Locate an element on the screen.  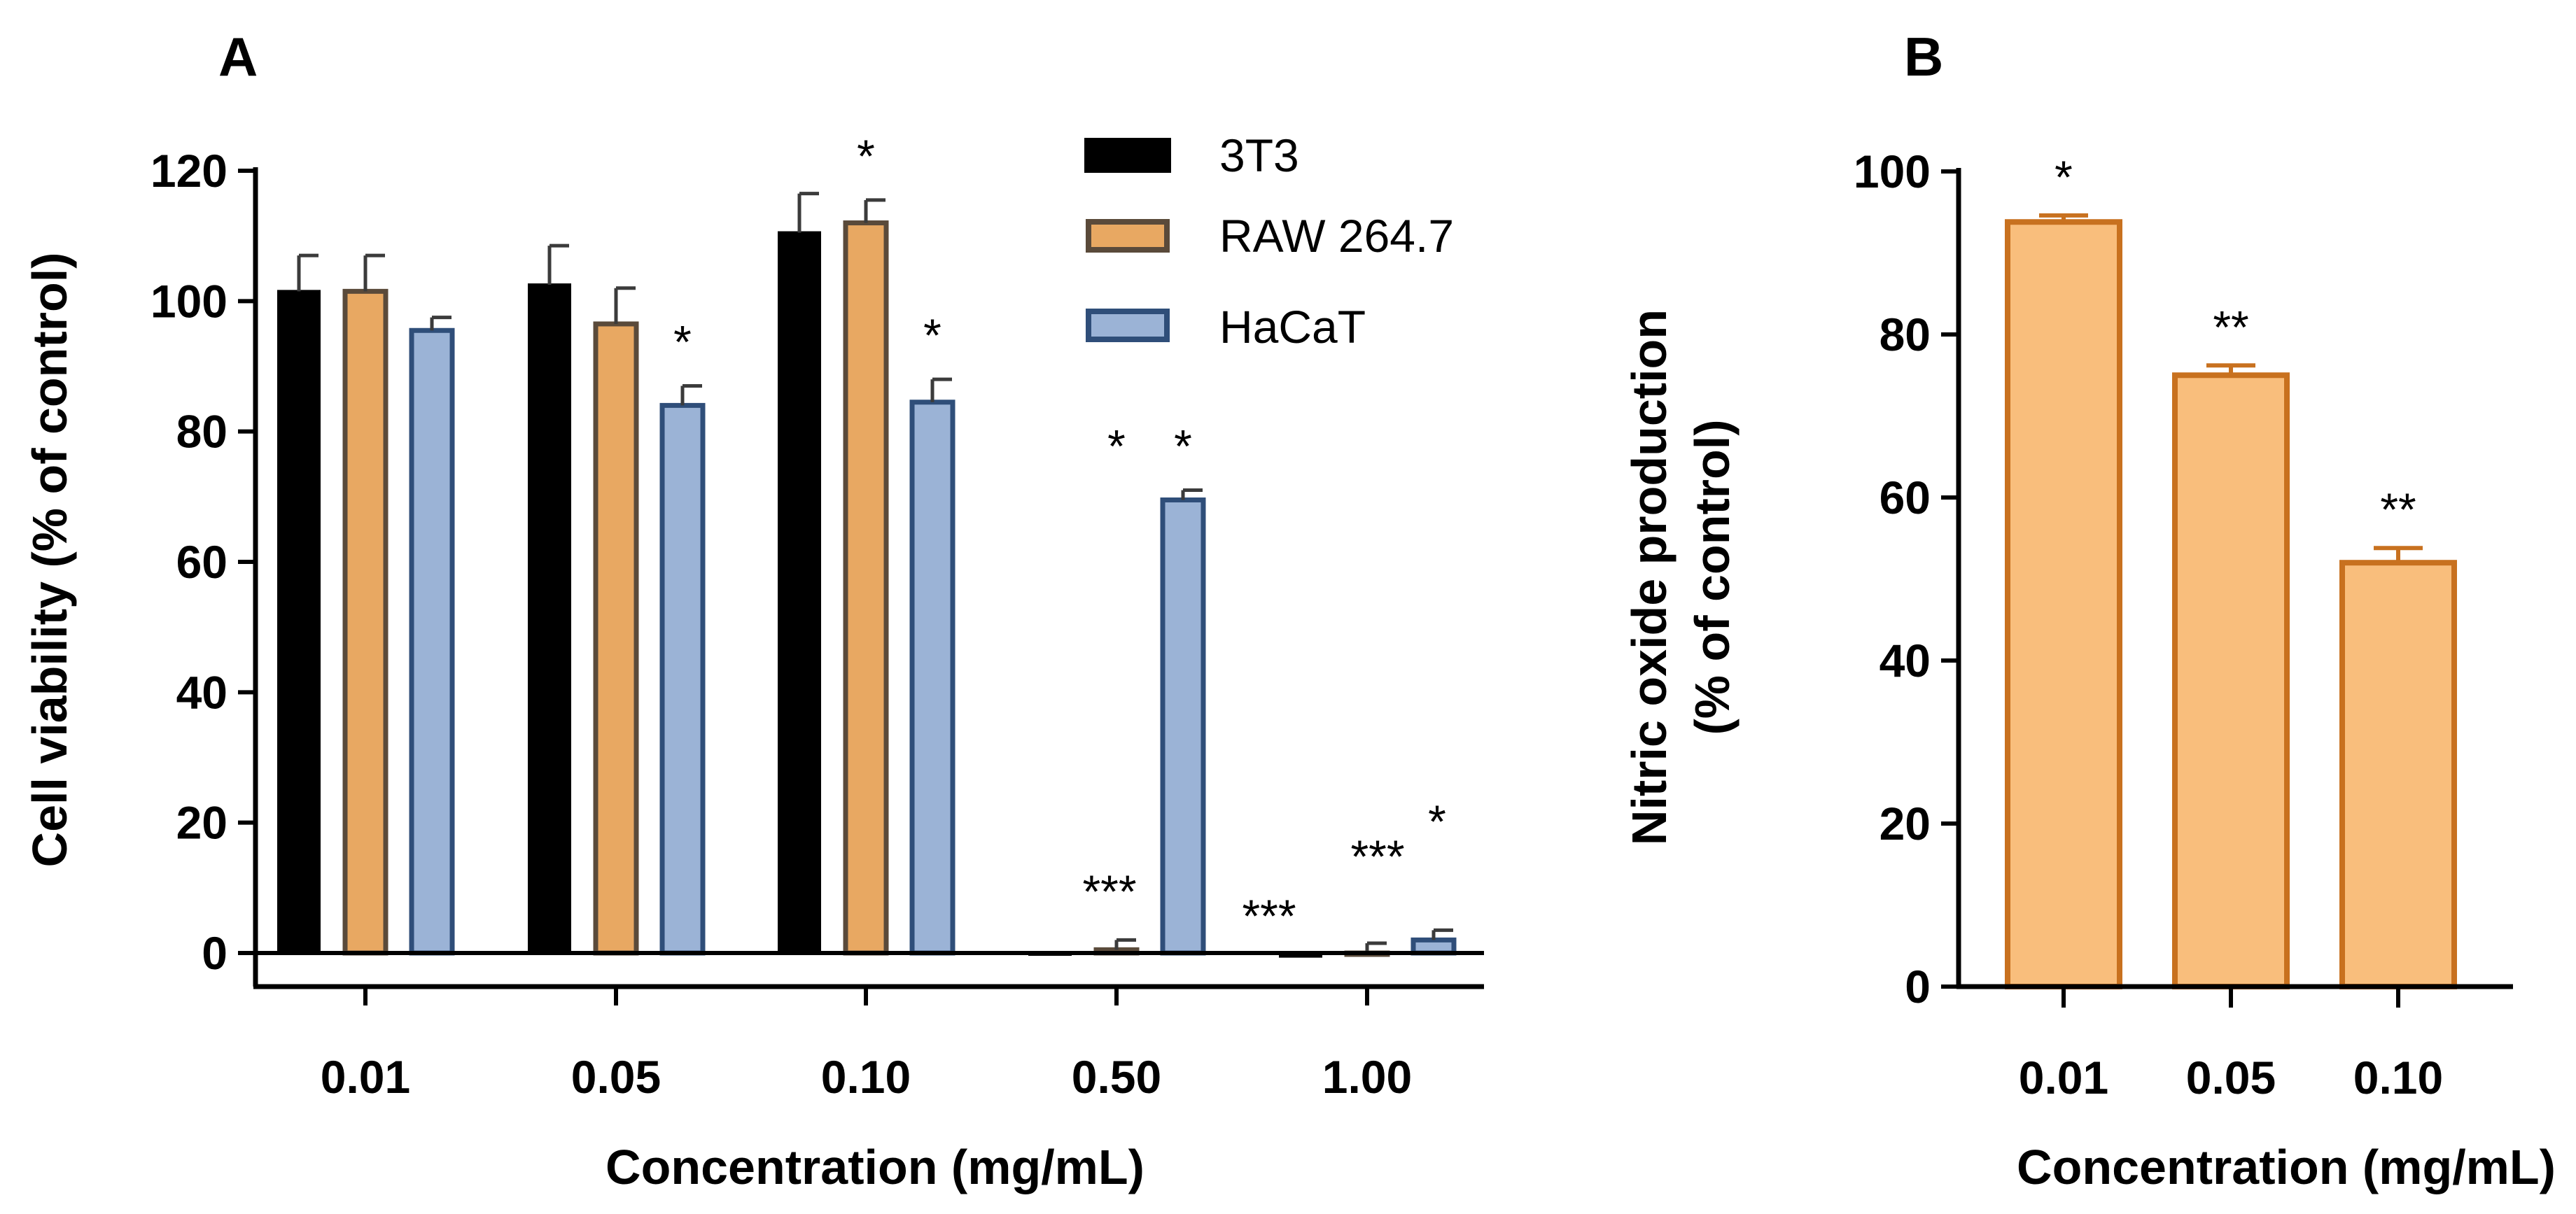
panel-a-x-tick-label-0.01: 0.01 is located at coordinates (365, 1077).